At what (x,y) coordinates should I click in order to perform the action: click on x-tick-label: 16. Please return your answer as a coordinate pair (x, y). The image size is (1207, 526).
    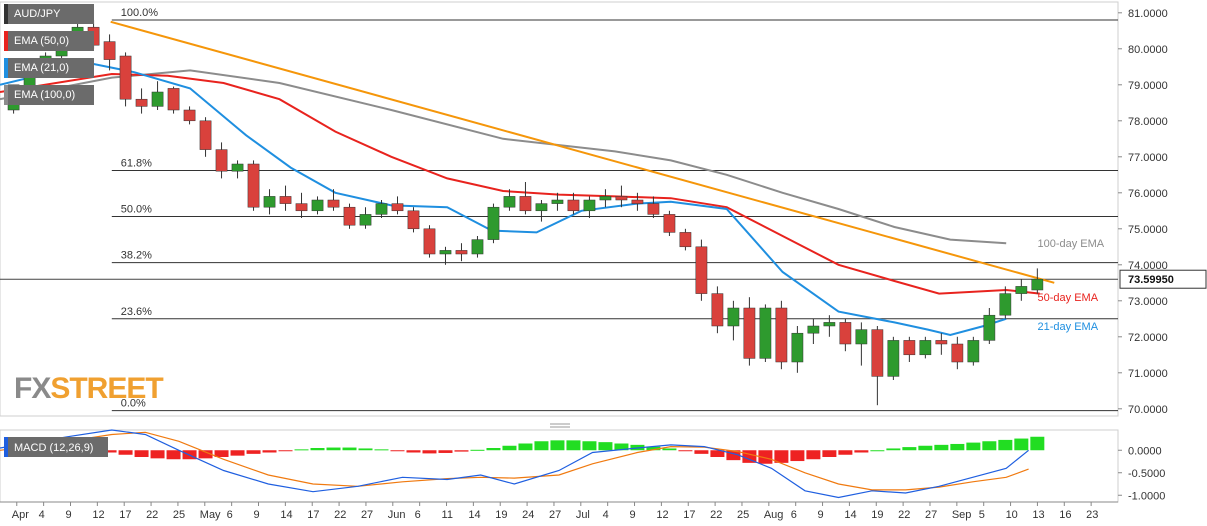
    Looking at the image, I should click on (1065, 515).